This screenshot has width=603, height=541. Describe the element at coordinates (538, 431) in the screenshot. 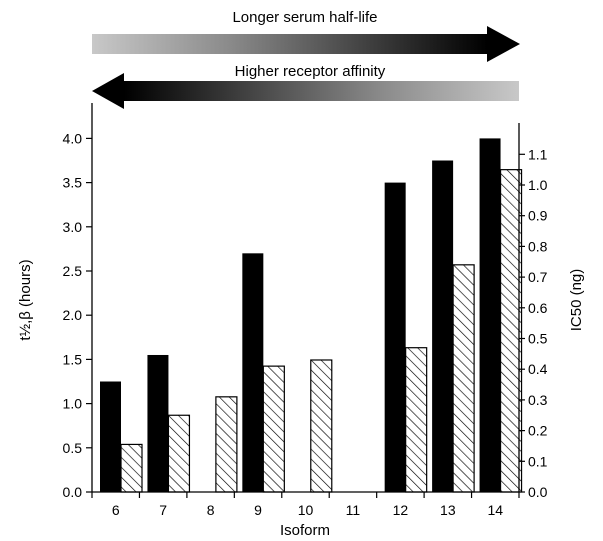

I see `y-right-tick-label: 0.2` at that location.